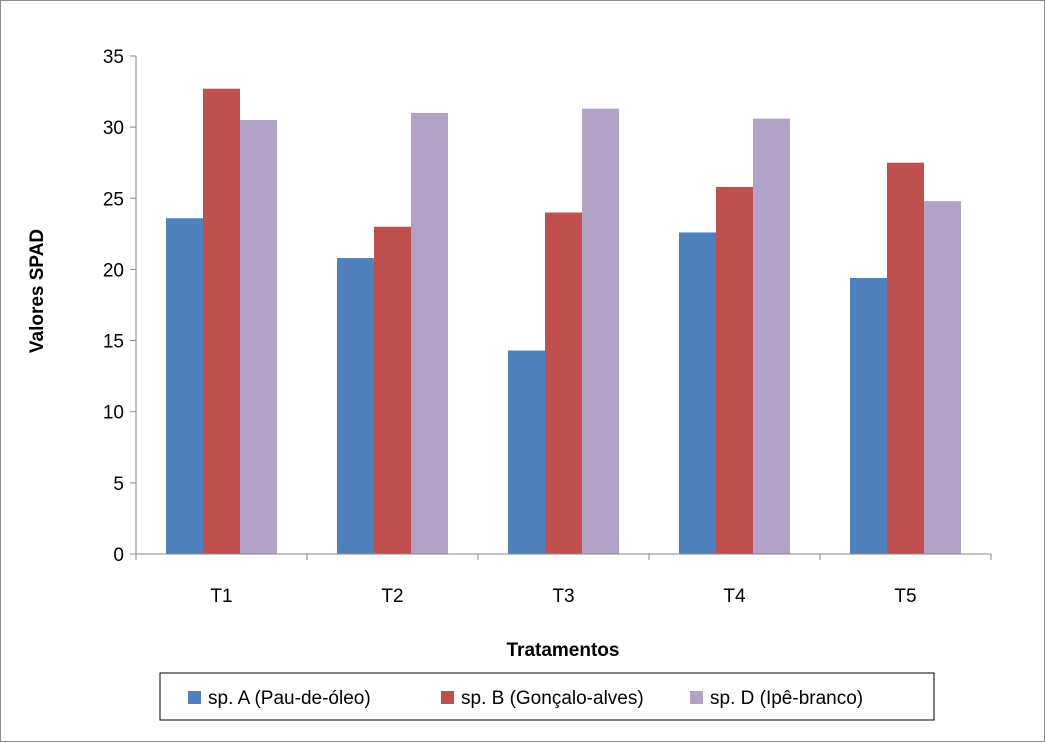 The height and width of the screenshot is (743, 1045). Describe the element at coordinates (113, 199) in the screenshot. I see `y-tick-label: 25` at that location.